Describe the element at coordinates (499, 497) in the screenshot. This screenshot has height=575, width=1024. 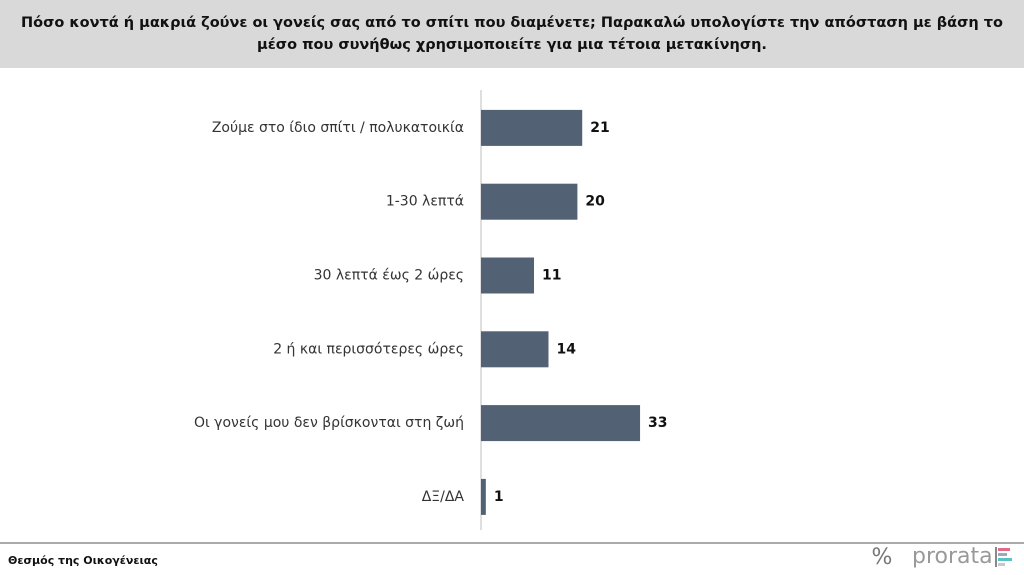
I see `data-label: 1` at that location.